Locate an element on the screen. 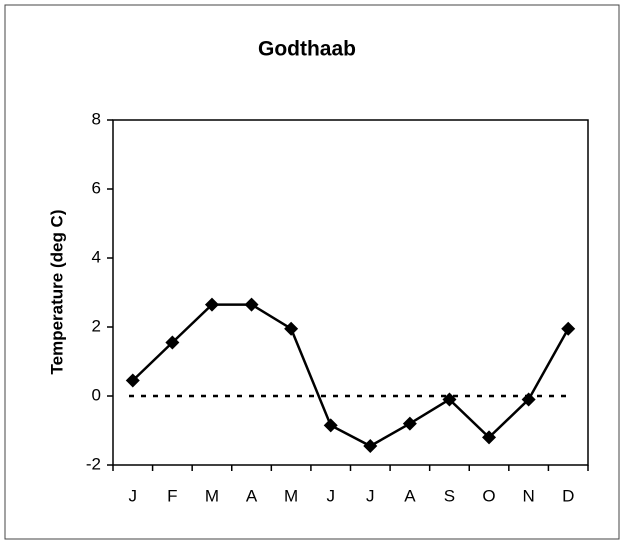 This screenshot has height=545, width=625. y-tick-label: 0 is located at coordinates (96, 394).